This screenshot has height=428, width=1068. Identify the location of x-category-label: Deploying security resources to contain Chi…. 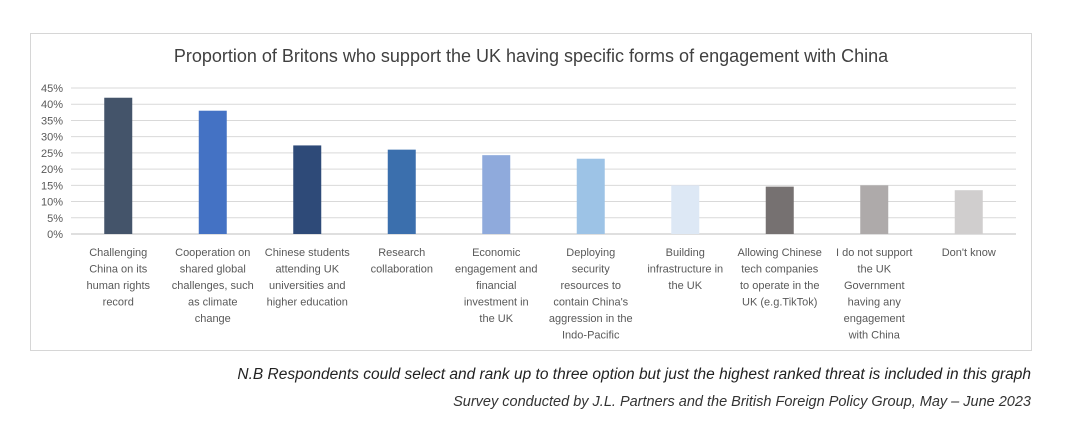
(591, 294).